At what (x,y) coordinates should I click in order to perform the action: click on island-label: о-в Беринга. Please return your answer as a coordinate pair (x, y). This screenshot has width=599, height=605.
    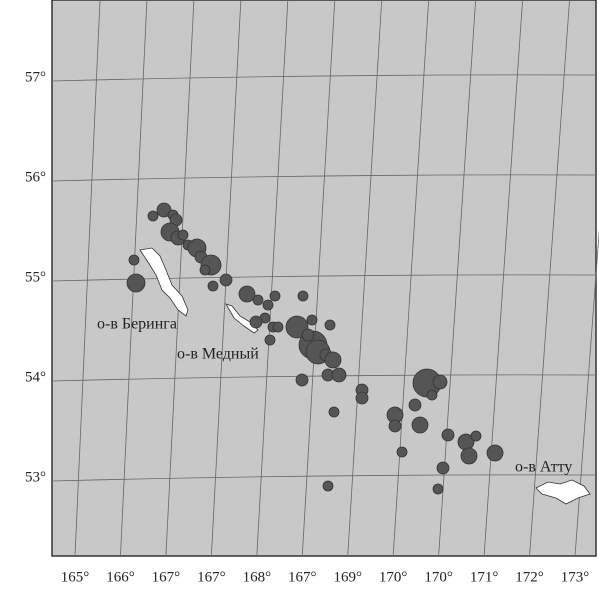
    Looking at the image, I should click on (137, 324).